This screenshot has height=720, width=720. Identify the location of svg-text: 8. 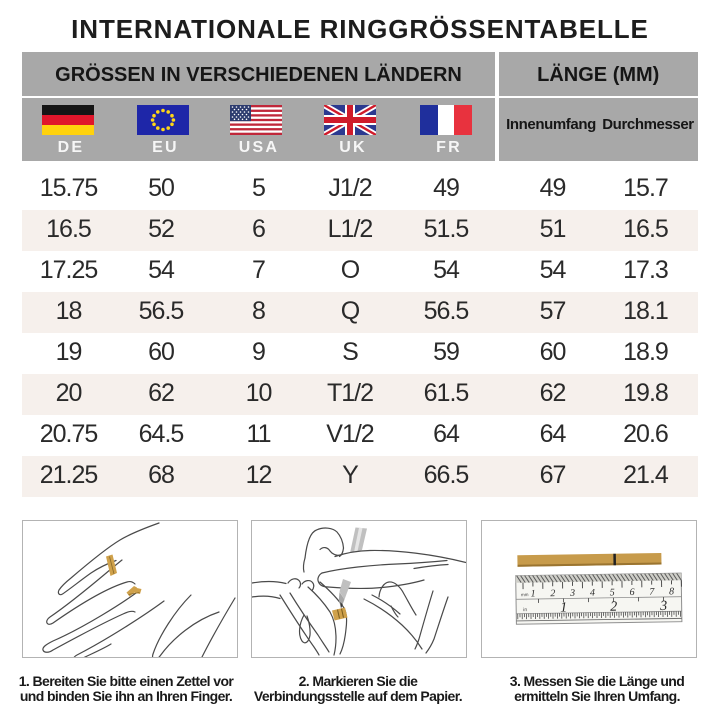
(671, 591).